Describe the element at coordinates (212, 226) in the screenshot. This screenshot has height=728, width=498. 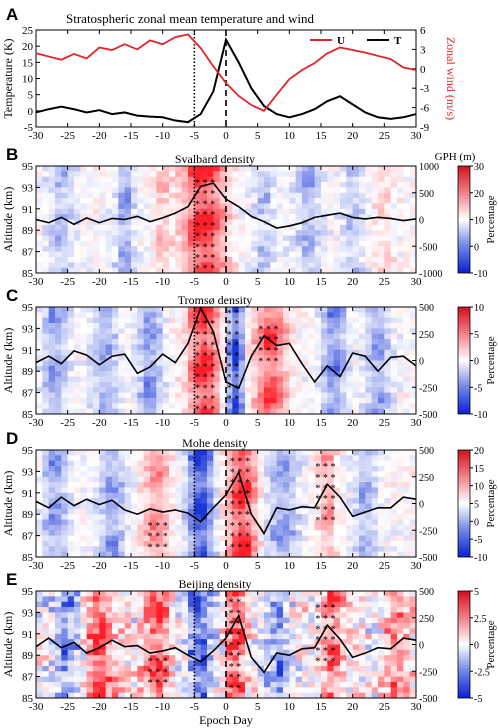
I see `panel-b-significance-mark: *` at that location.